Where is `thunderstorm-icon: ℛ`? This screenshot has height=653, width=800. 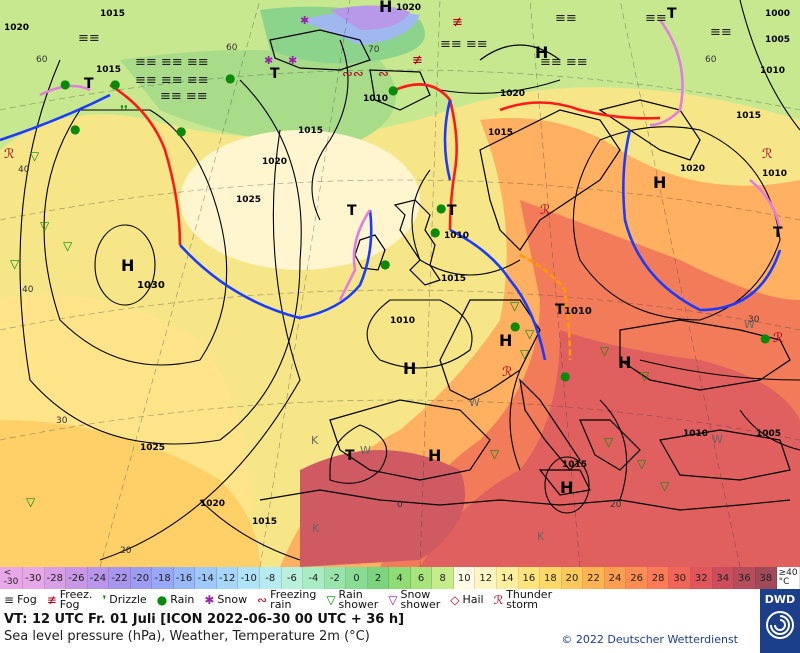 thunderstorm-icon: ℛ is located at coordinates (498, 600).